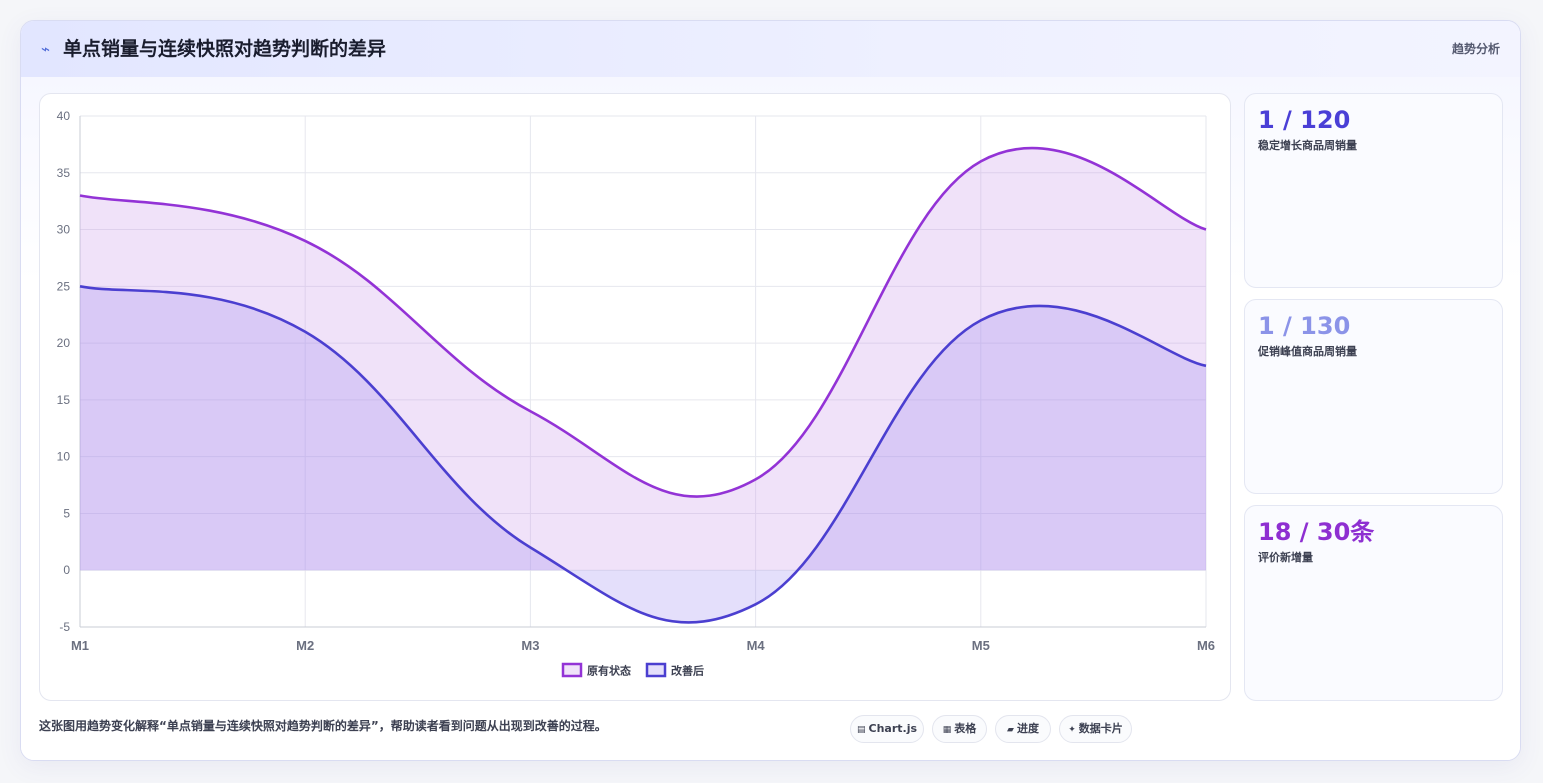  Describe the element at coordinates (1373, 190) in the screenshot. I see `stat-card-steady: 1 / 120 稳定增长商品周销量` at that location.